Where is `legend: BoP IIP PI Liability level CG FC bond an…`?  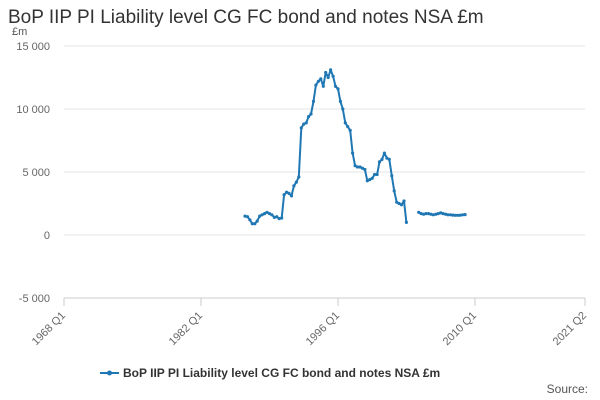 legend: BoP IIP PI Liability level CG FC bond an… is located at coordinates (270, 373).